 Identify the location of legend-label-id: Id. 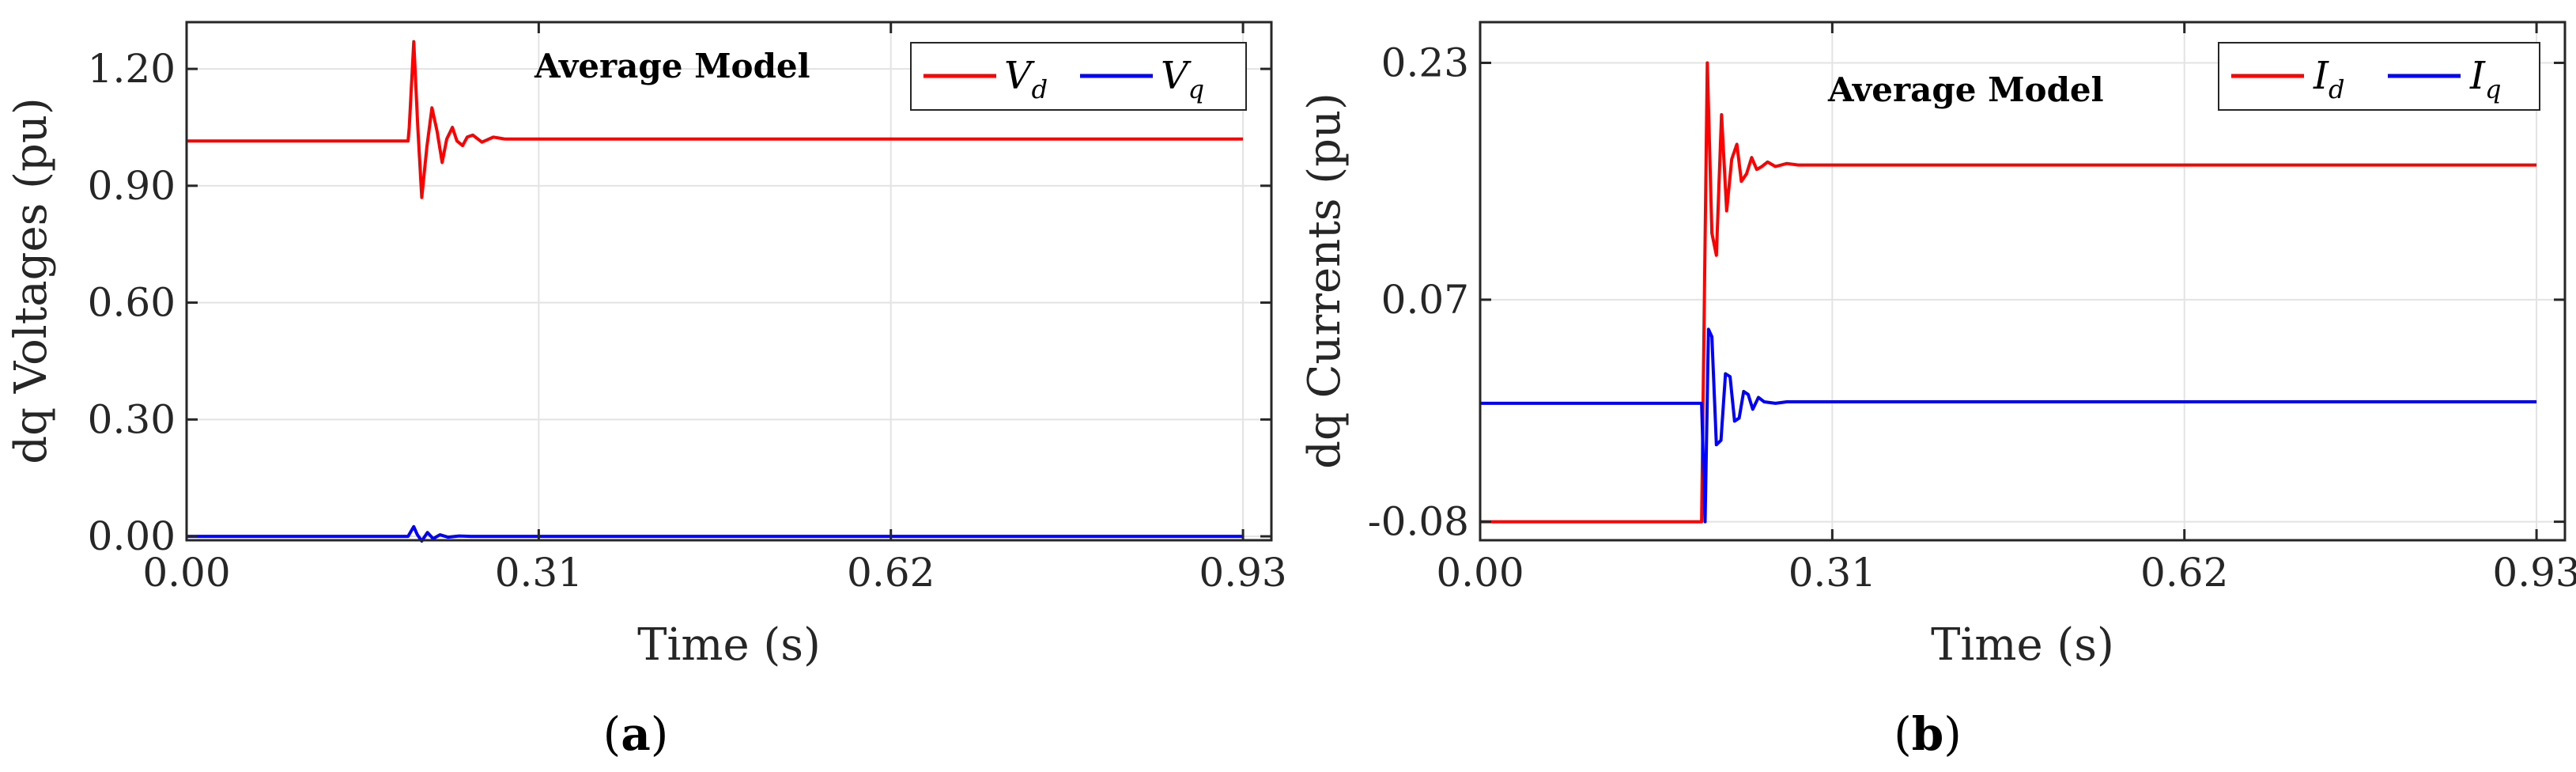
(2328, 79).